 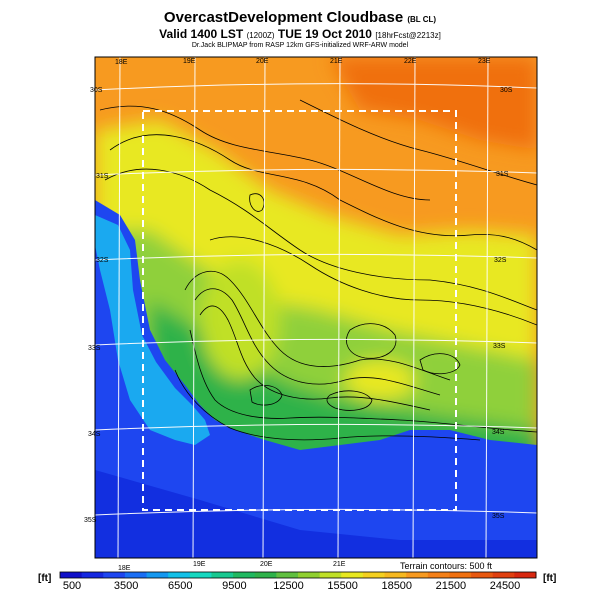 What do you see at coordinates (451, 586) in the screenshot?
I see `colorbar-label: 21500` at bounding box center [451, 586].